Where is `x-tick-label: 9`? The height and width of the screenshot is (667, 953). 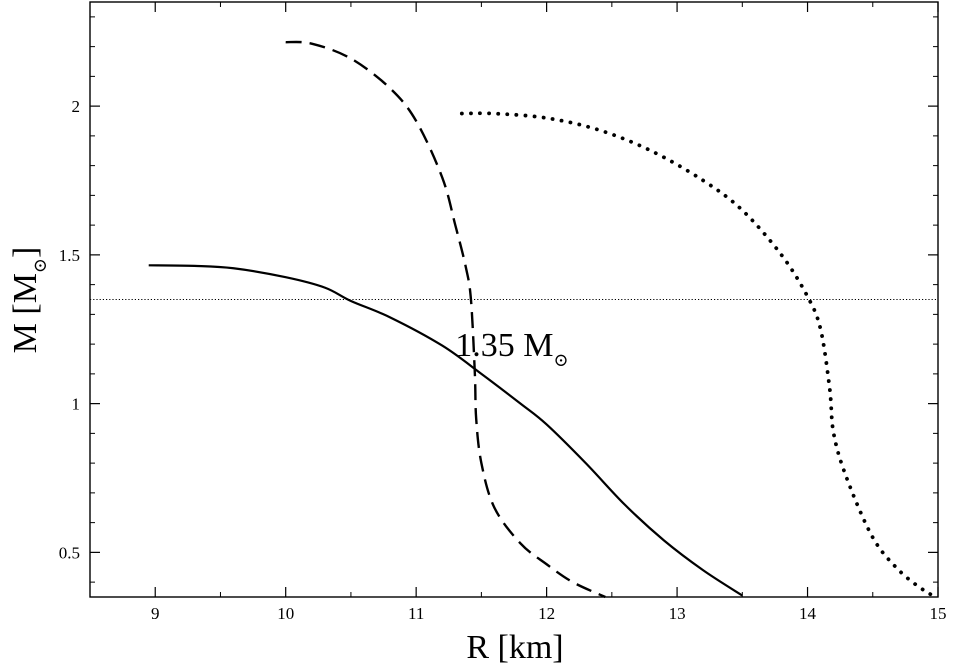 x-tick-label: 9 is located at coordinates (155, 613).